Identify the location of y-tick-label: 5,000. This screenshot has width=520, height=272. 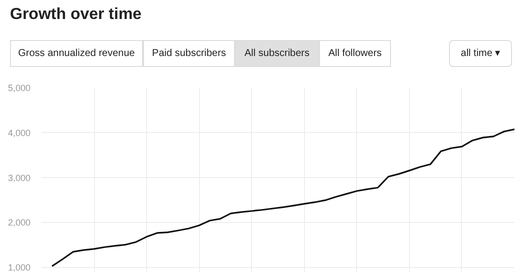
(19, 88).